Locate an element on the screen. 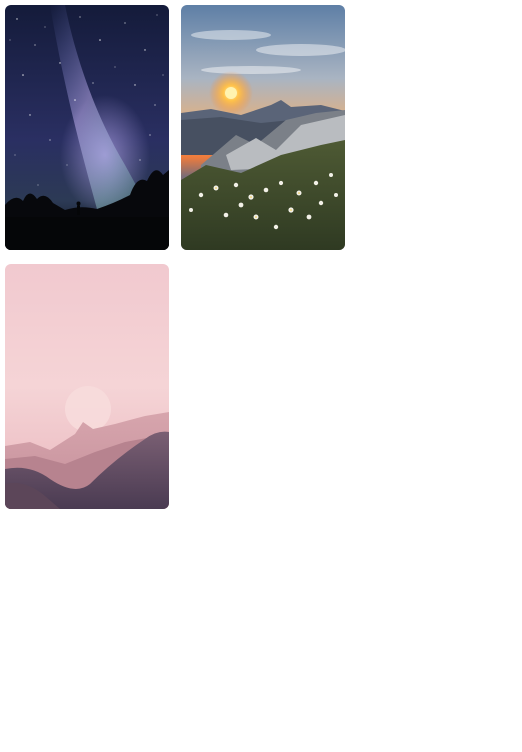 The height and width of the screenshot is (752, 522). milky-way-image is located at coordinates (87, 127).